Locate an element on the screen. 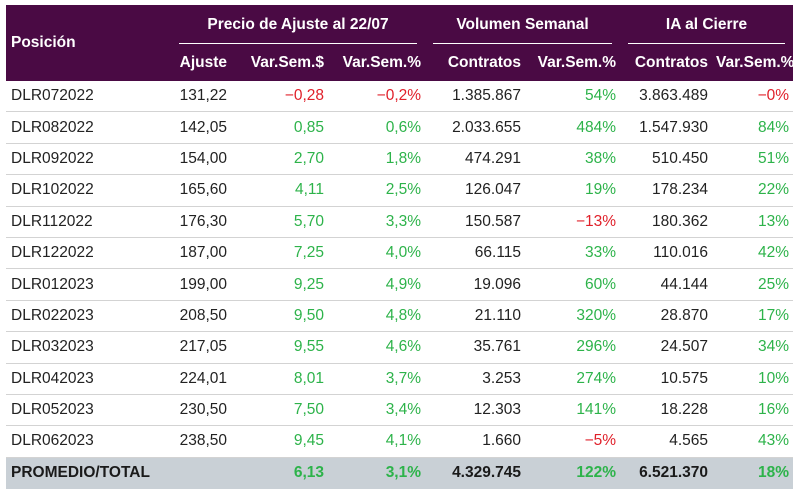  cell-oi-var-pct: 51% is located at coordinates (753, 159).